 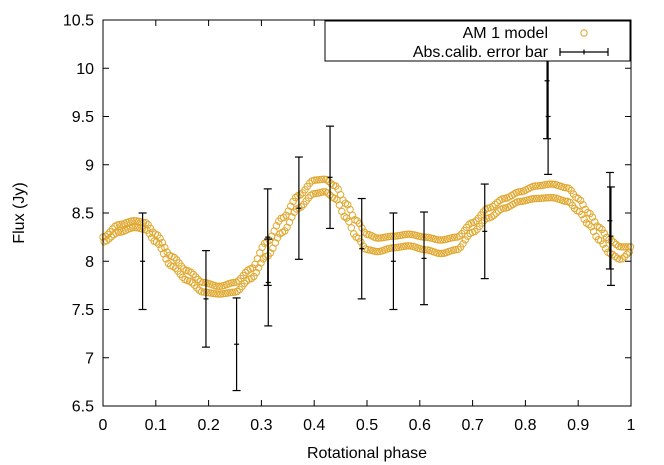 I want to click on legend-marker-error-bar, so click(x=584, y=52).